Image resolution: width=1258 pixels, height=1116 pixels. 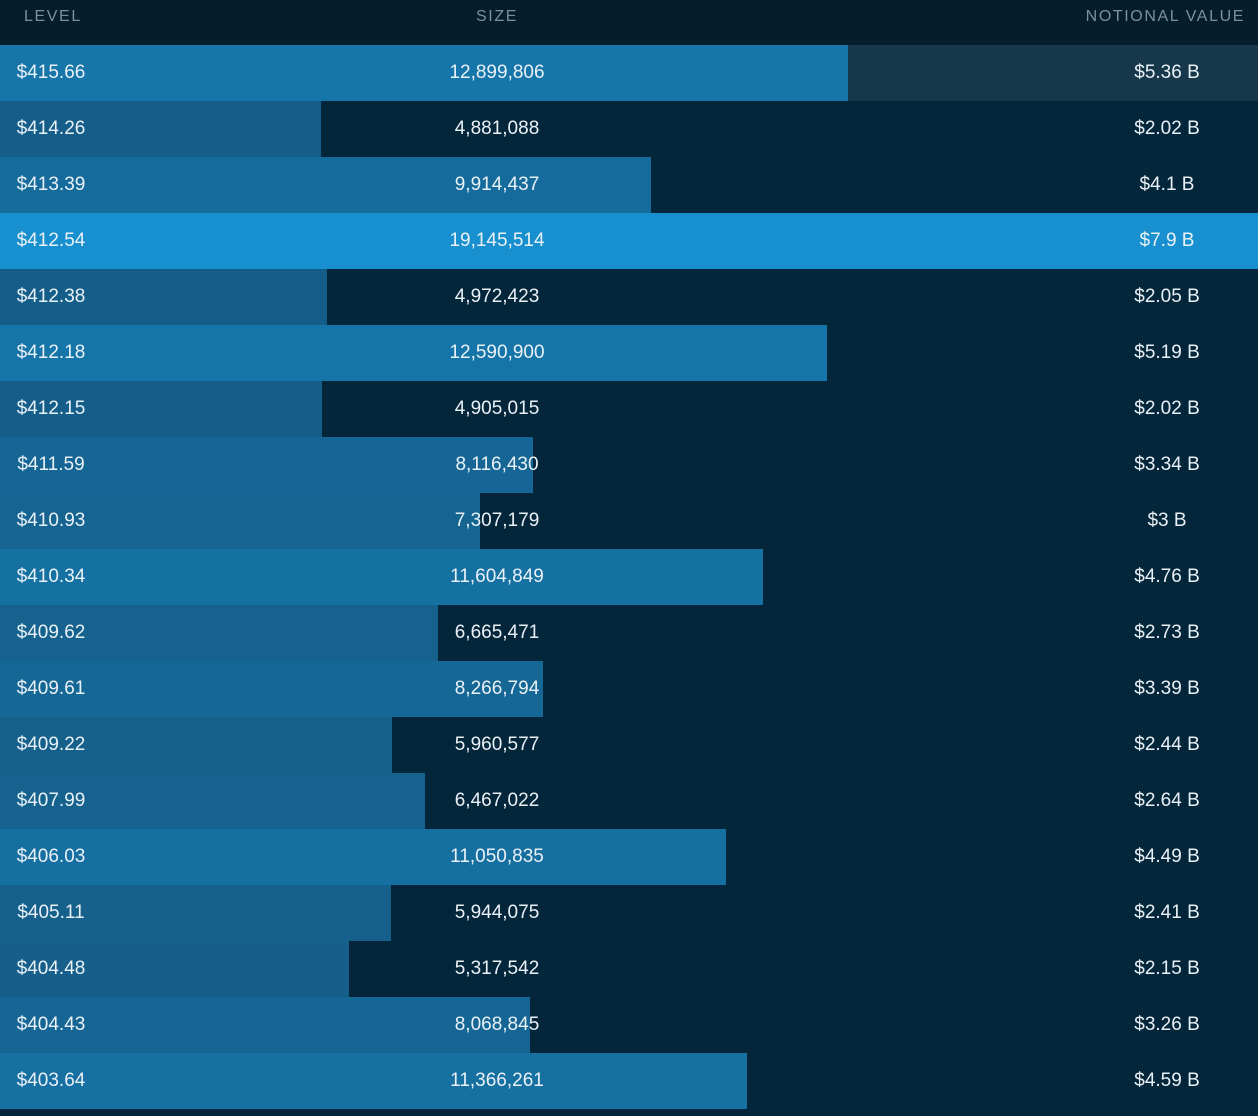 I want to click on notional-value-cell: $2.41 B, so click(x=1167, y=912).